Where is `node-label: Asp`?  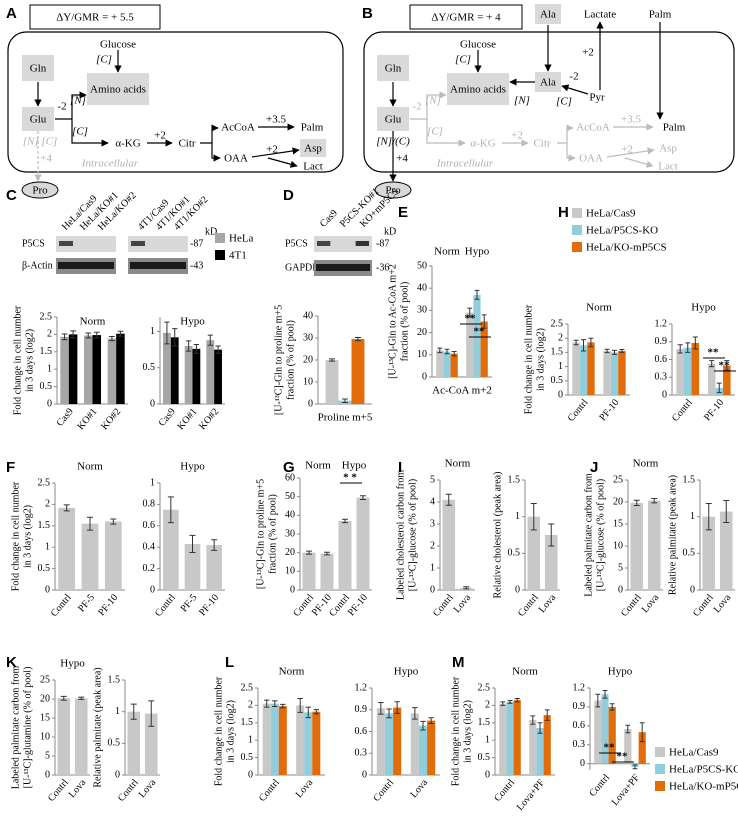 node-label: Asp is located at coordinates (668, 149).